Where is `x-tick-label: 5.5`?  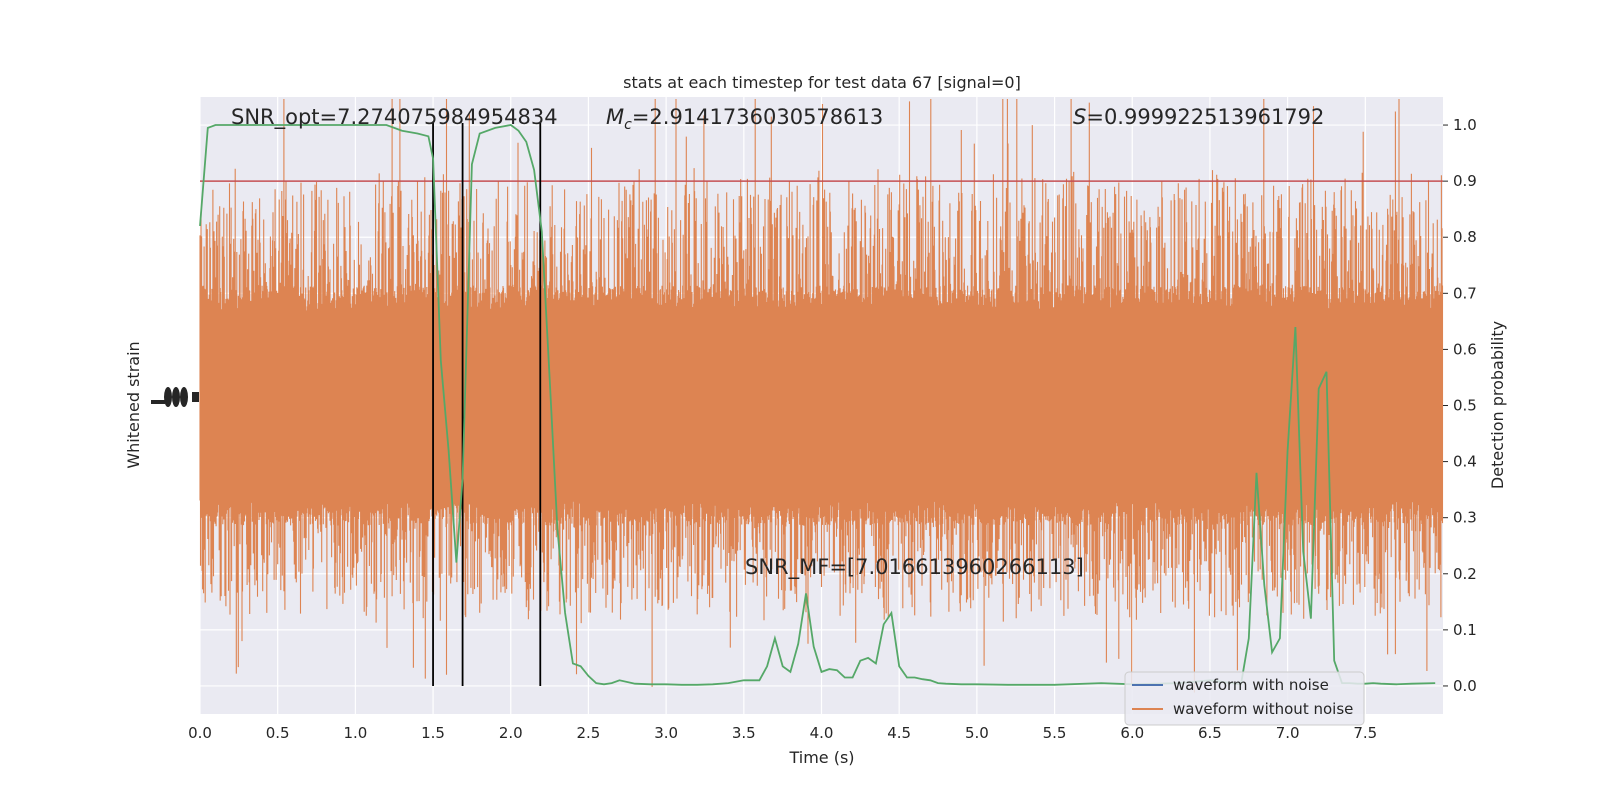
x-tick-label: 5.5 is located at coordinates (1055, 733).